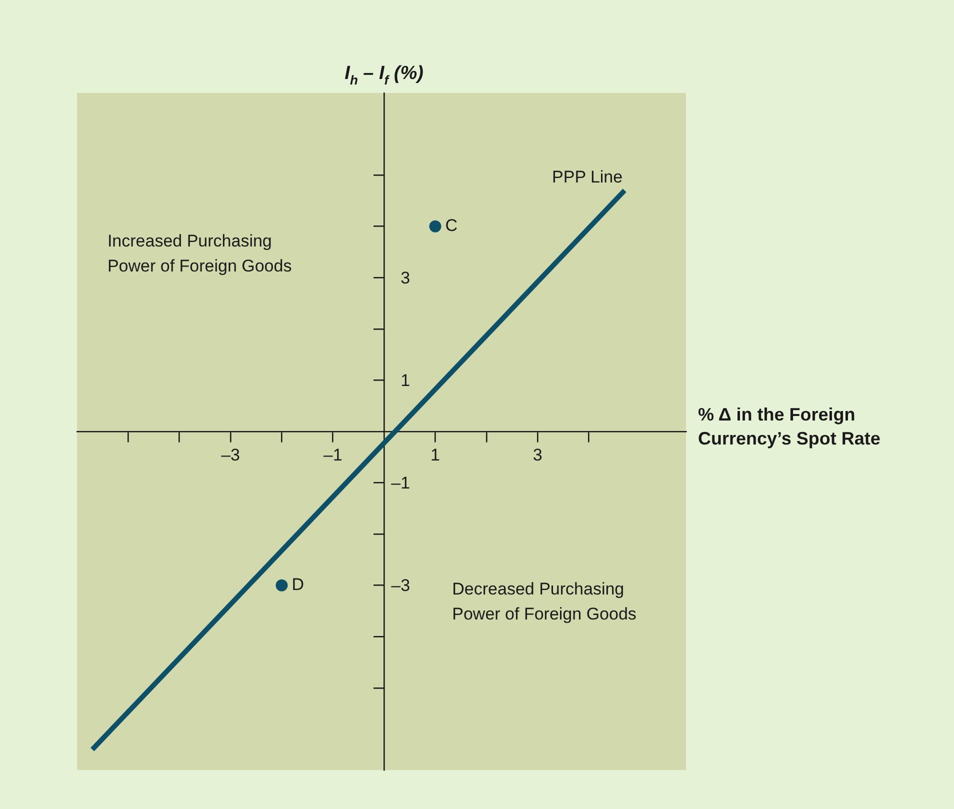 The width and height of the screenshot is (954, 809). What do you see at coordinates (587, 177) in the screenshot?
I see `series-label: PPP Line` at bounding box center [587, 177].